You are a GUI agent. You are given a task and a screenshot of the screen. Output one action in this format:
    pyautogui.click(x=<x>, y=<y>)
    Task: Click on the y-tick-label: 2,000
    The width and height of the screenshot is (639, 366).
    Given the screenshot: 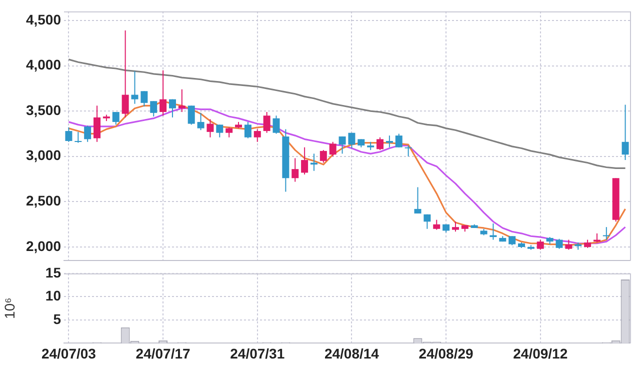 What is the action you would take?
    pyautogui.click(x=44, y=246)
    